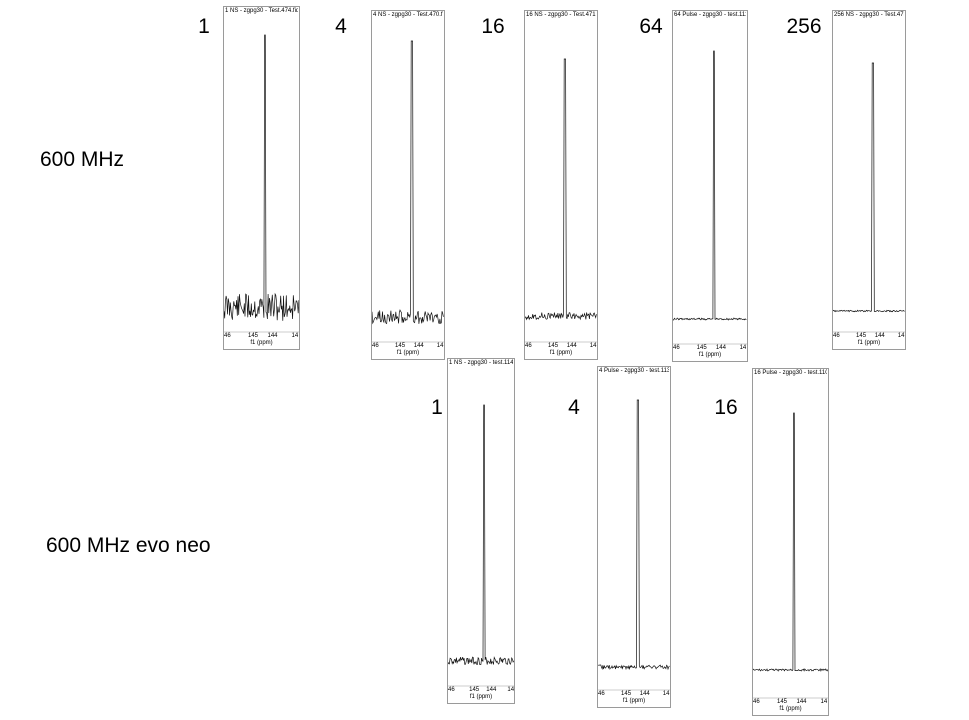 Image resolution: width=969 pixels, height=720 pixels. Describe the element at coordinates (804, 26) in the screenshot. I see `ns-label: 256` at that location.